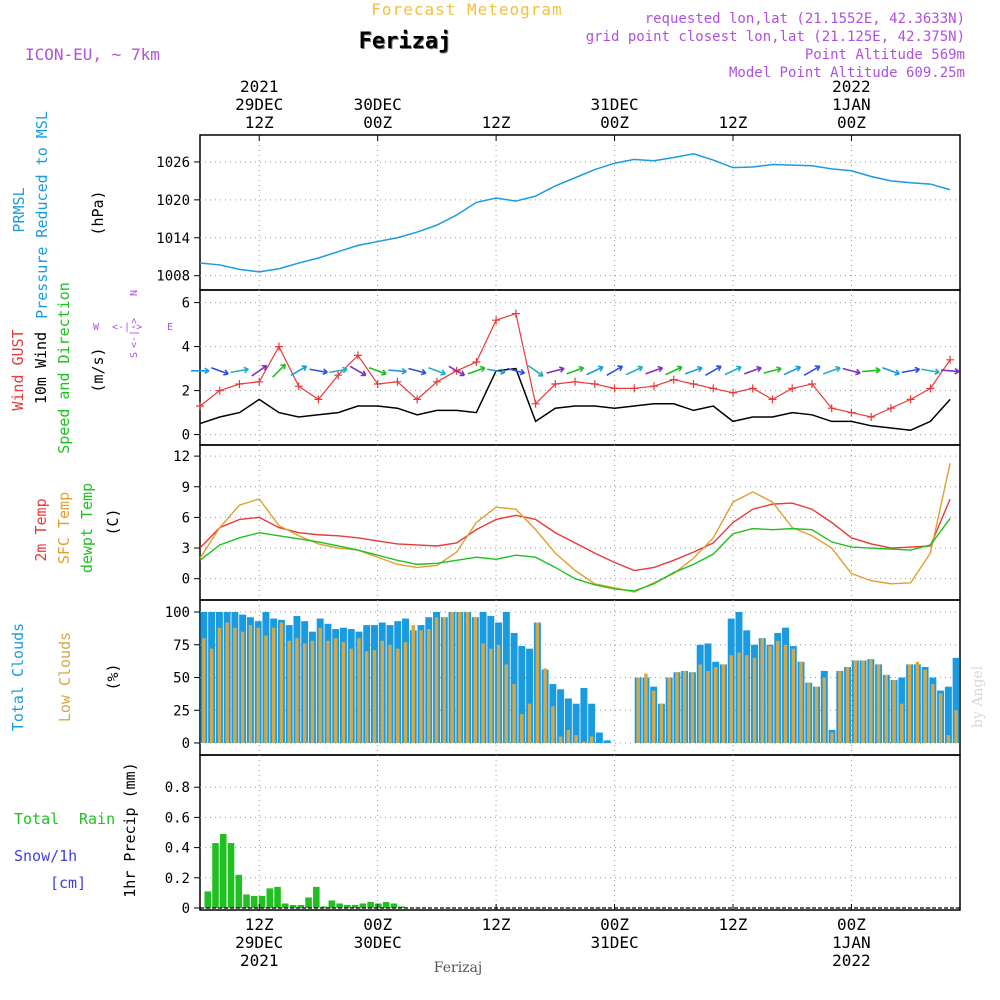 The width and height of the screenshot is (1000, 1000). I want to click on pressure-label: Pressure Reduced to MSL, so click(42, 215).